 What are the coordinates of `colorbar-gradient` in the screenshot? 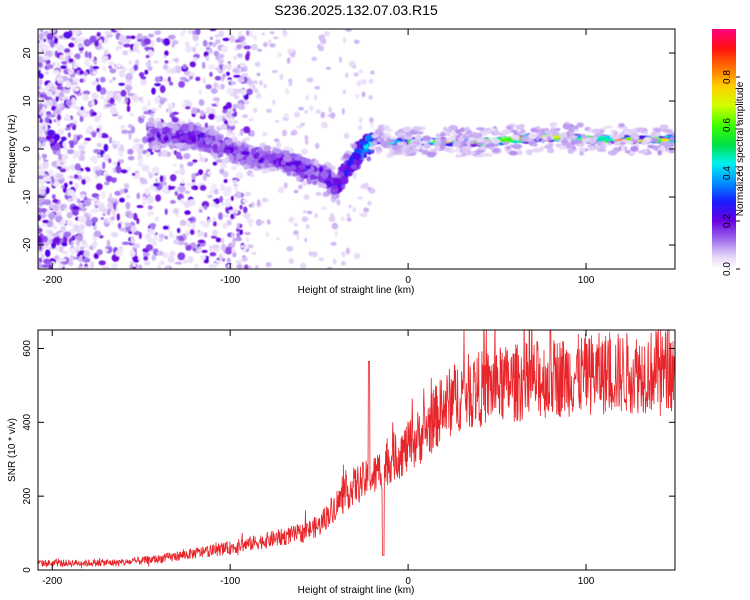 It's located at (724, 149).